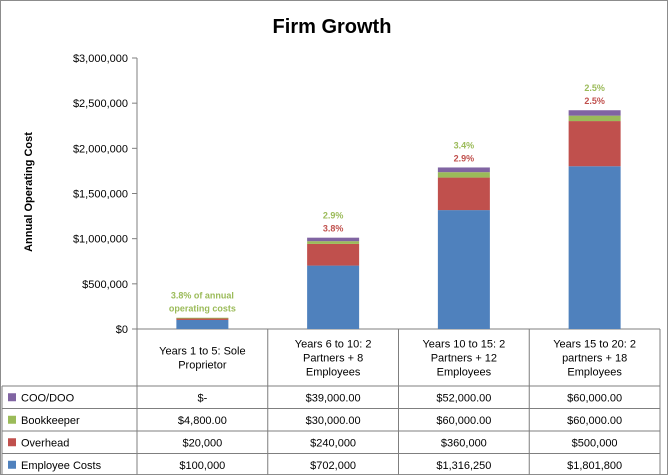 The height and width of the screenshot is (475, 668). I want to click on legend-label: Overhead, so click(45, 443).